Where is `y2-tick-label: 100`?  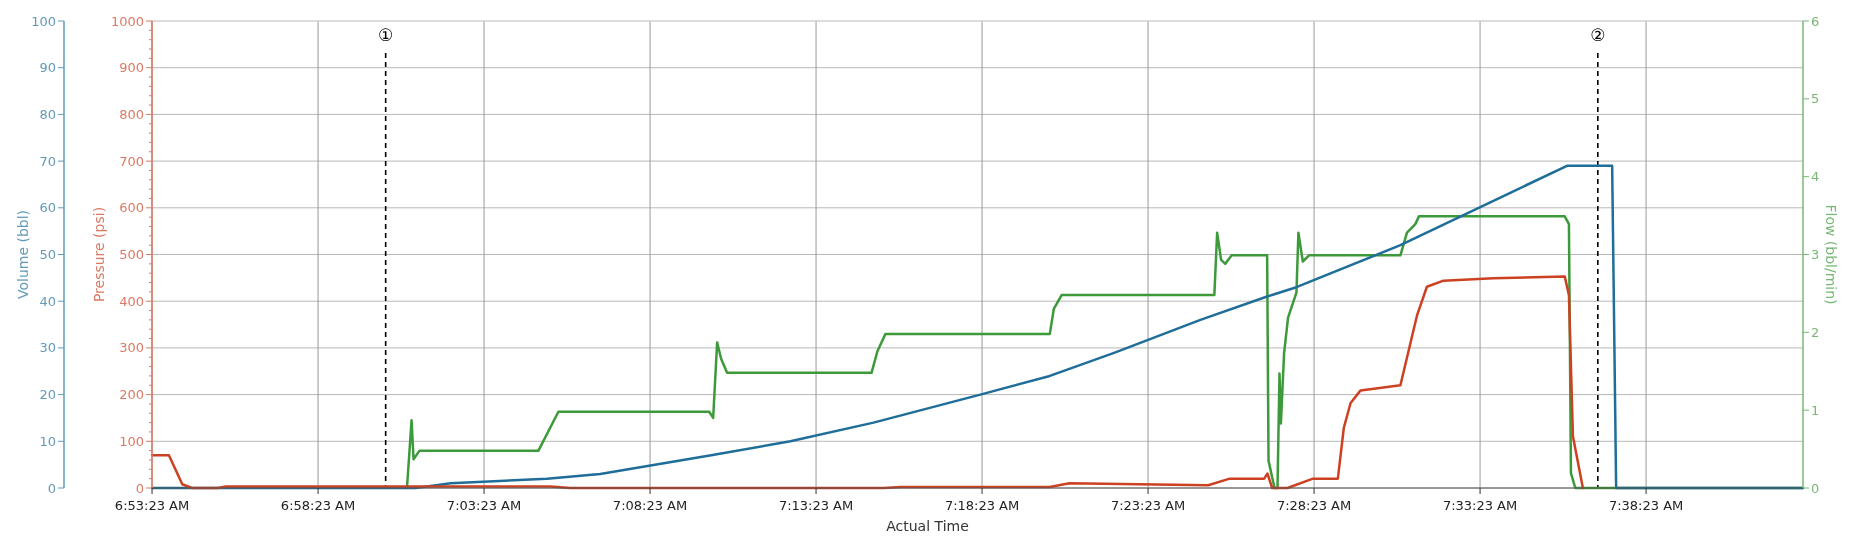 y2-tick-label: 100 is located at coordinates (43, 21).